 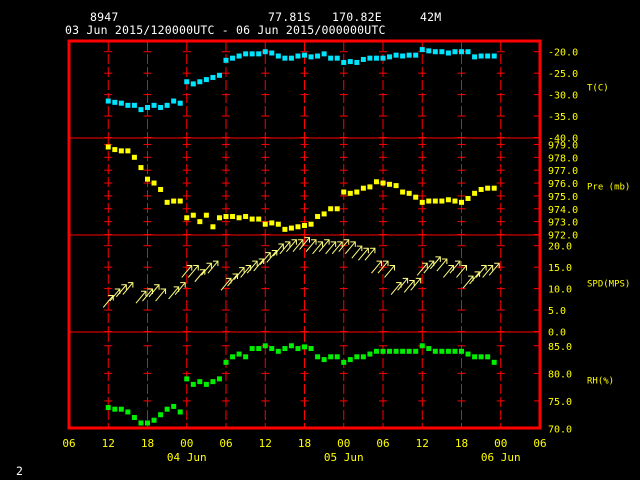 What do you see at coordinates (557, 333) in the screenshot?
I see `y-tick-label: 0.0` at bounding box center [557, 333].